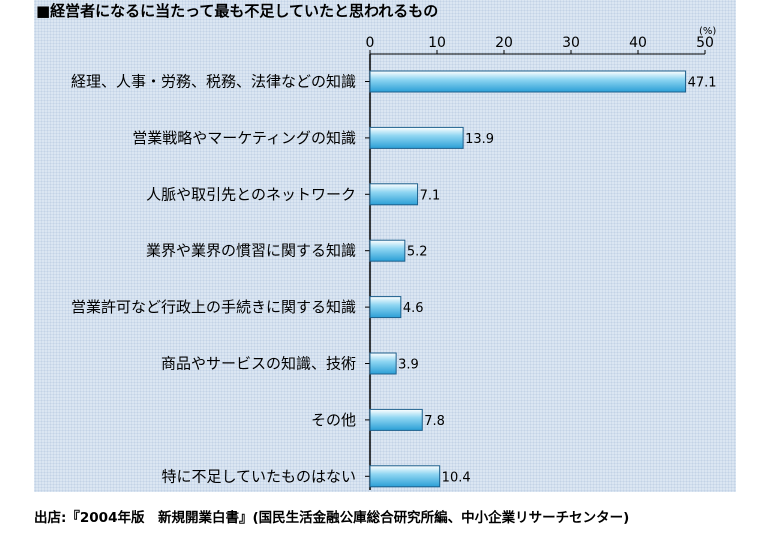 This screenshot has height=535, width=766. What do you see at coordinates (370, 43) in the screenshot?
I see `x-tick-label: 0` at bounding box center [370, 43].